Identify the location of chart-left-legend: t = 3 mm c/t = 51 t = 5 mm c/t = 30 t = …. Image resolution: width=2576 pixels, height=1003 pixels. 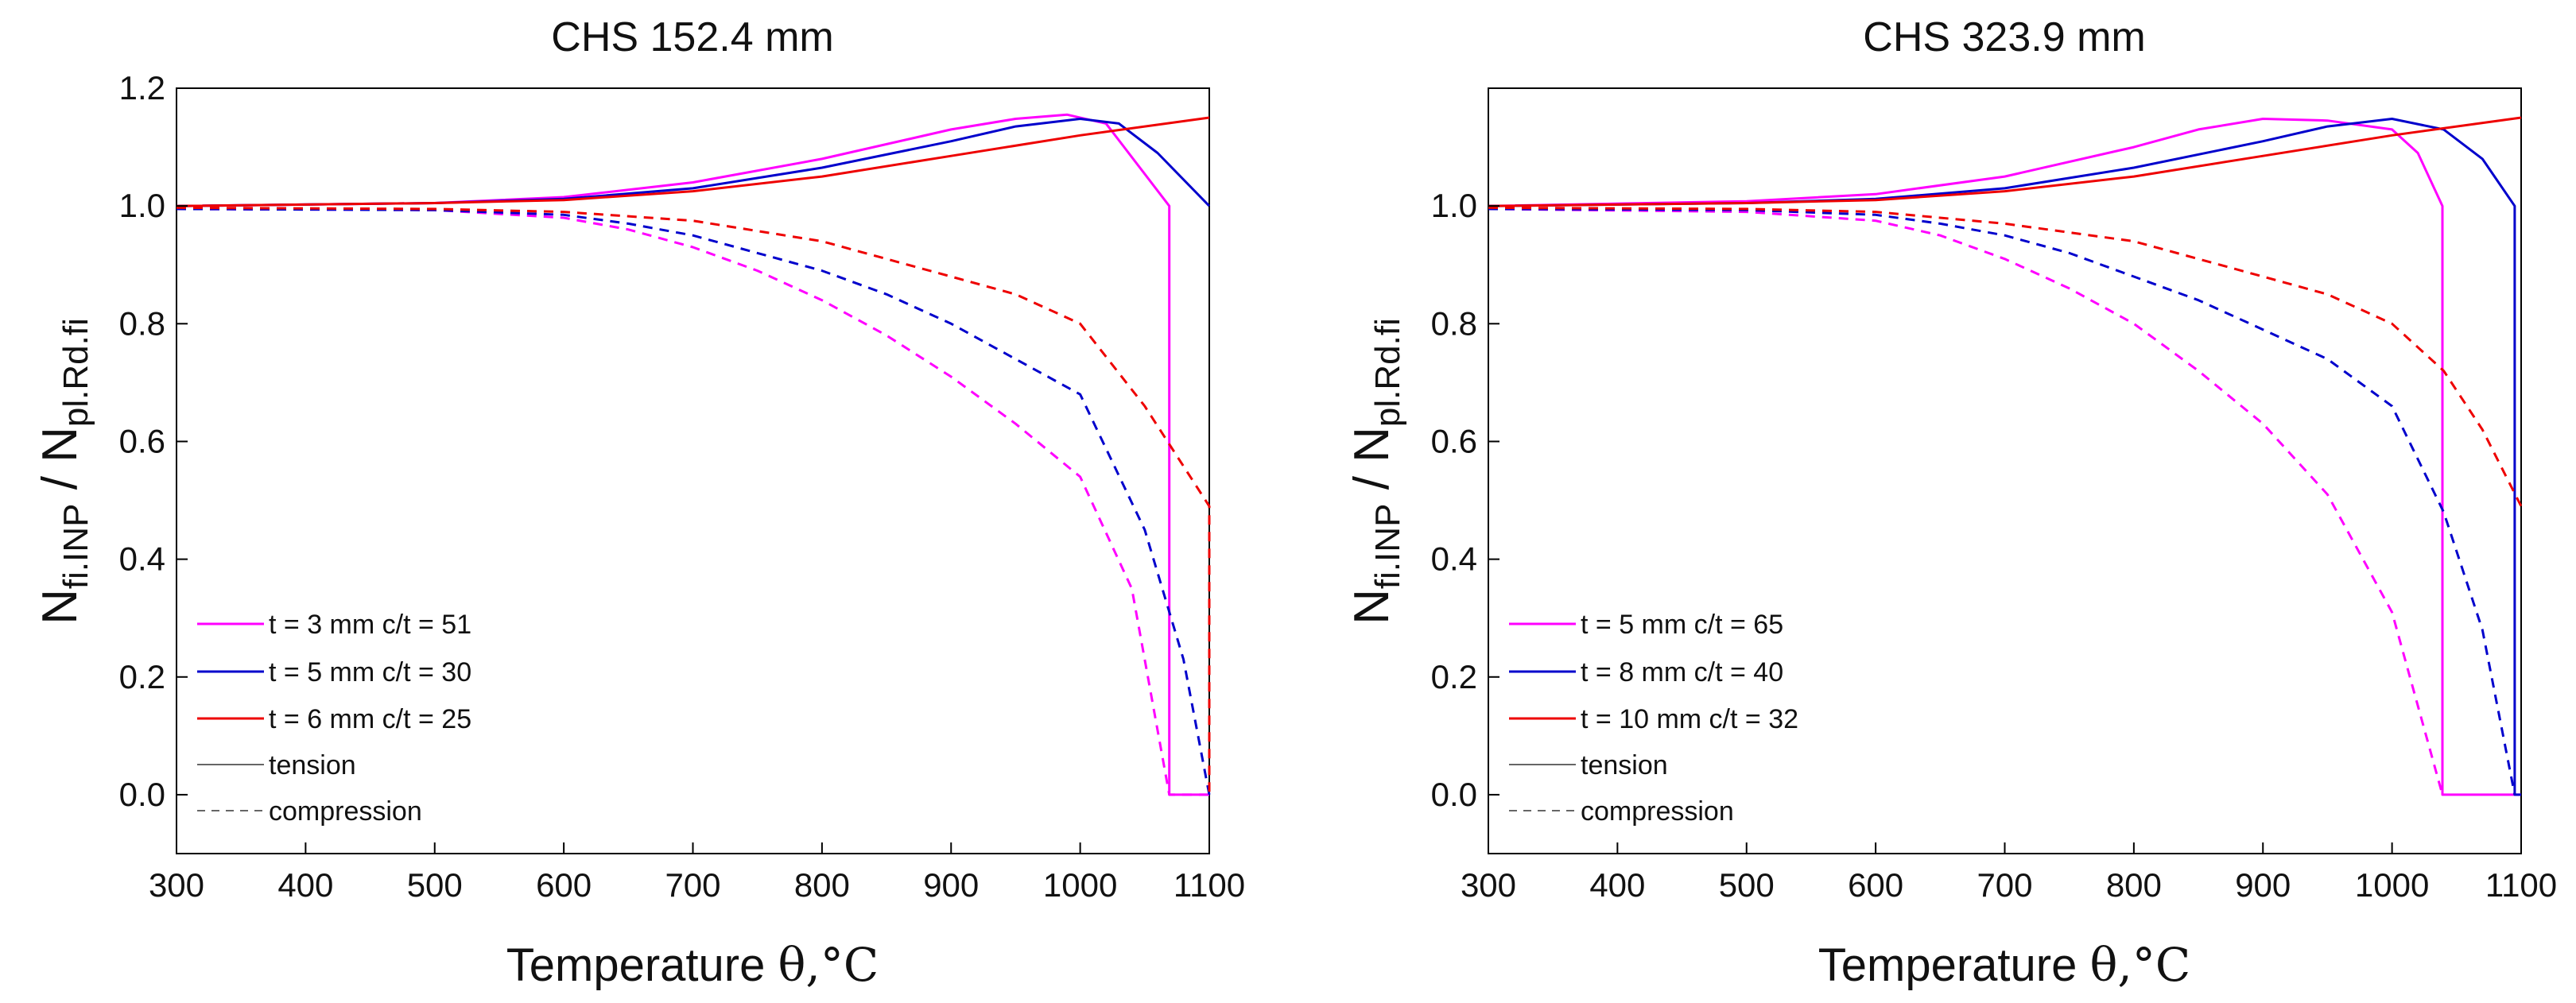
(334, 718).